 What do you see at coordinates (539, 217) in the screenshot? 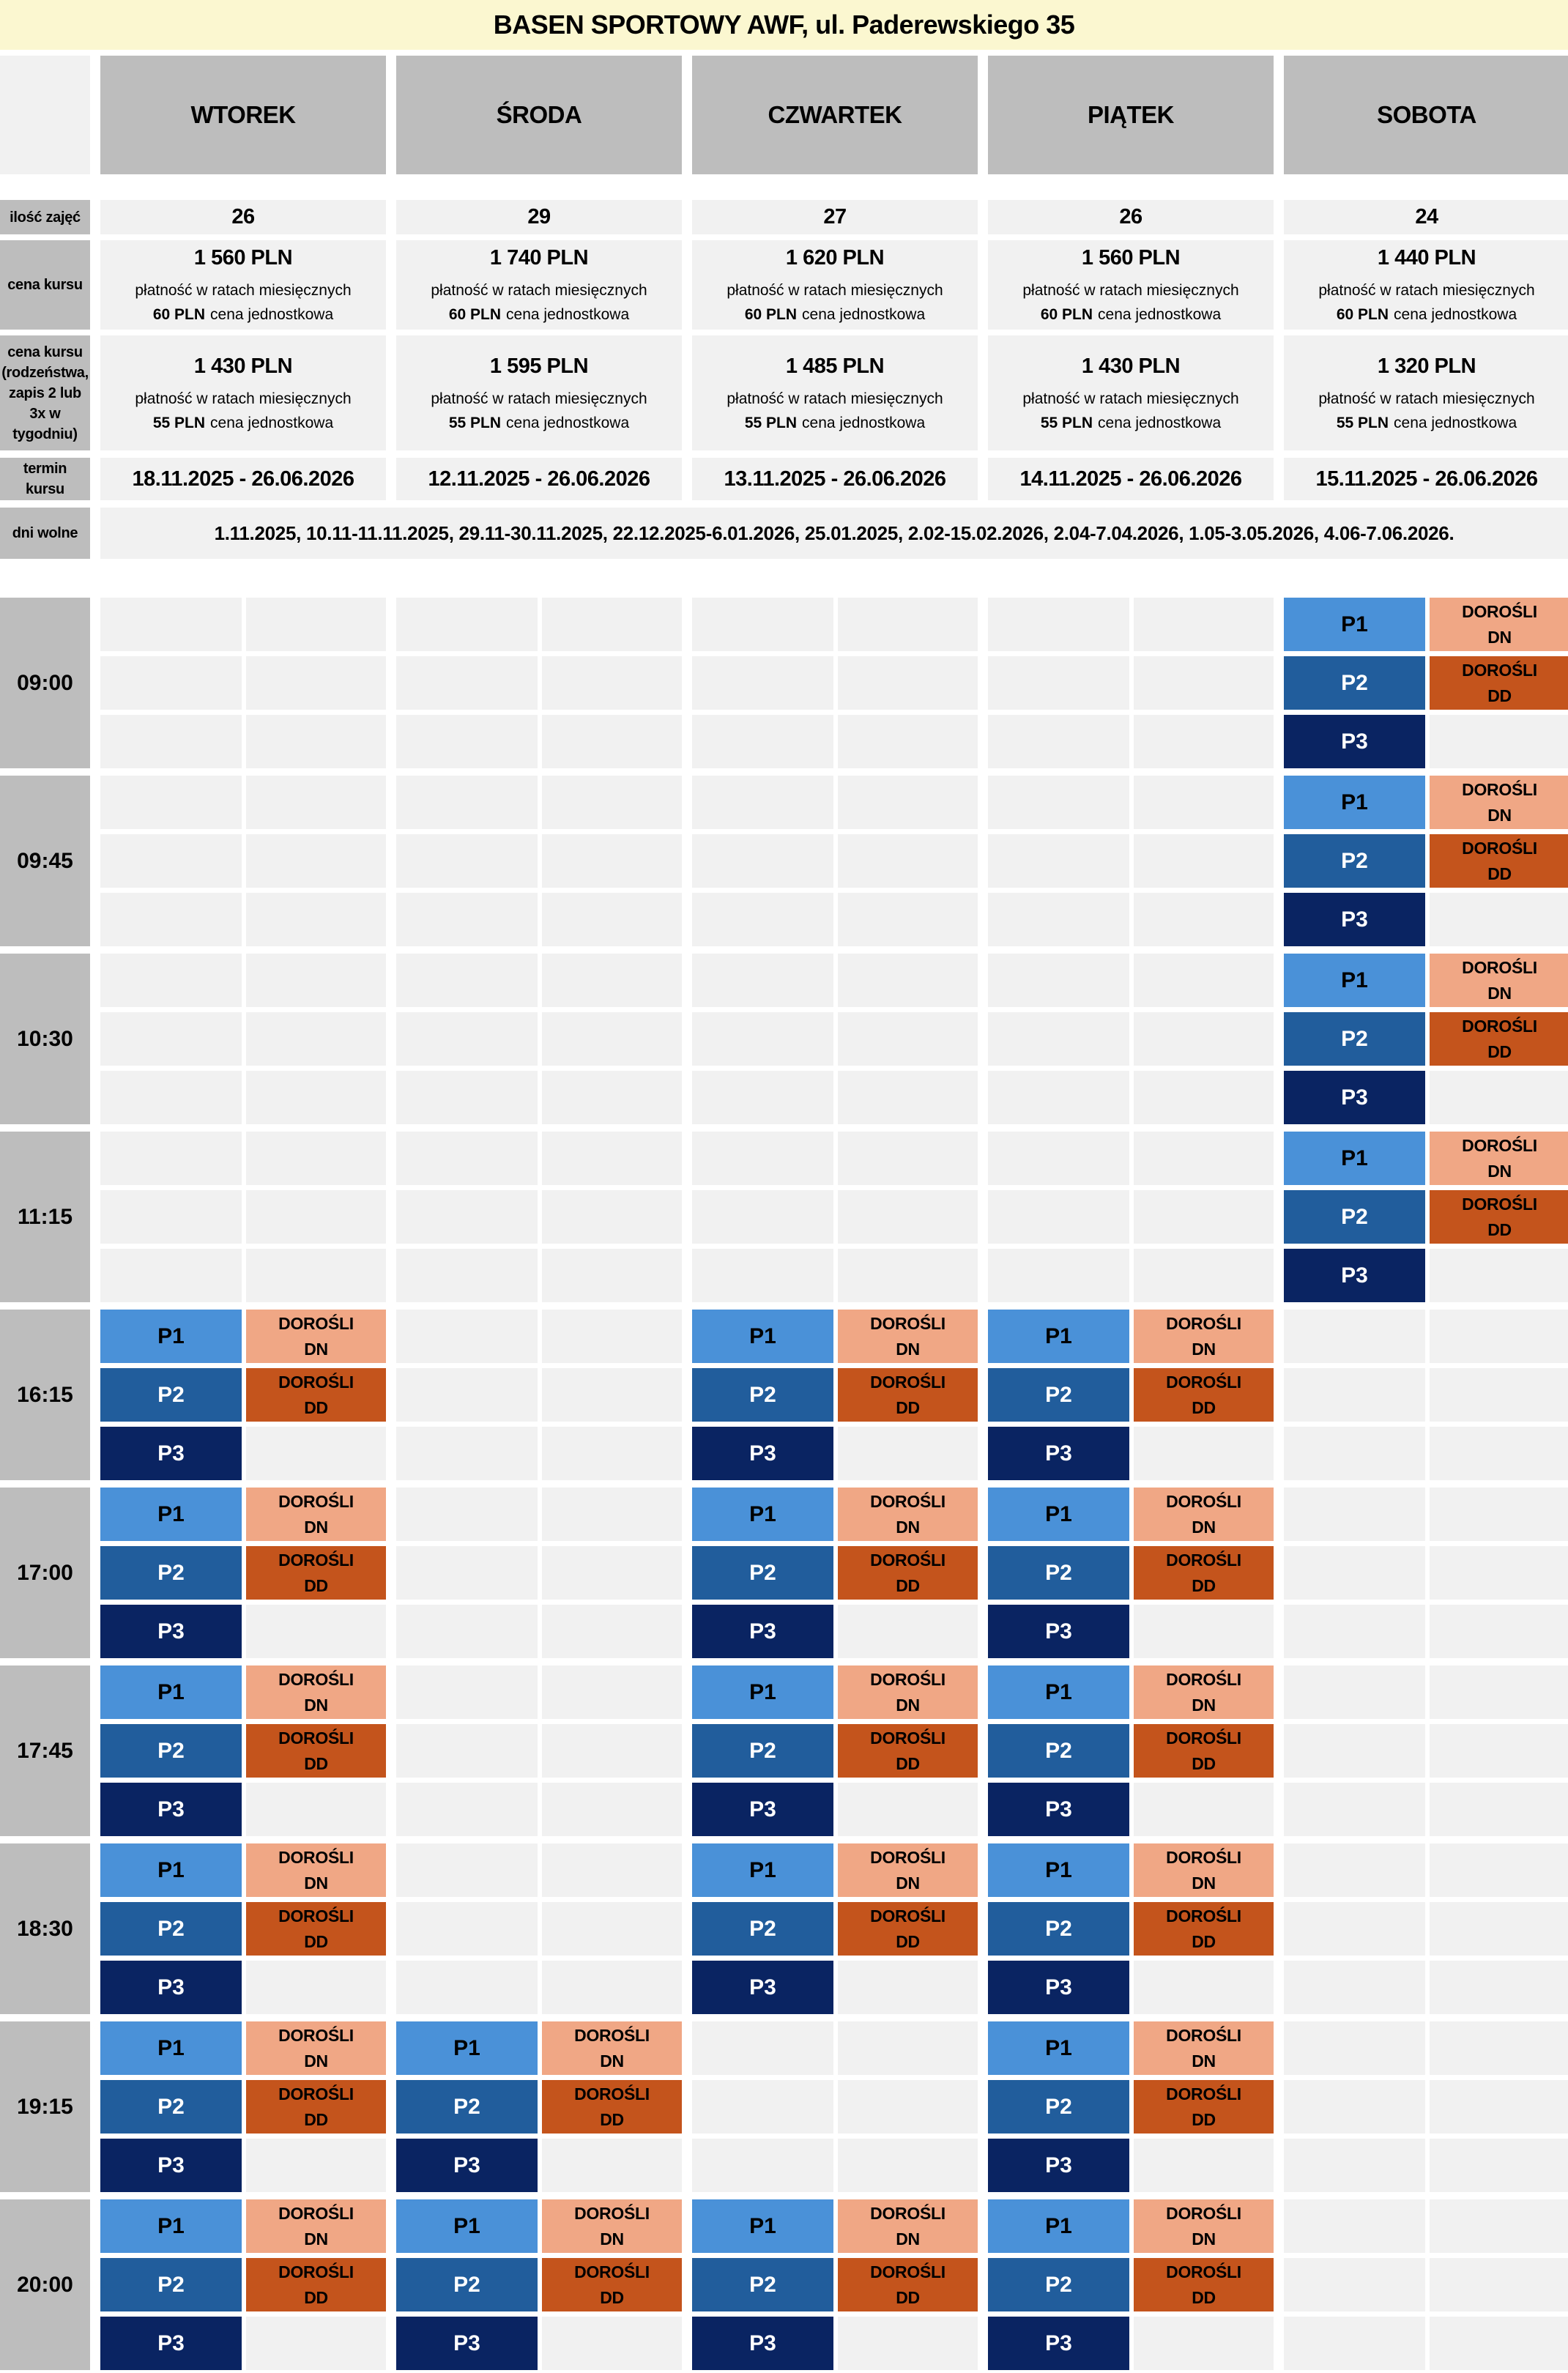
I see `classes-count-value: 29` at bounding box center [539, 217].